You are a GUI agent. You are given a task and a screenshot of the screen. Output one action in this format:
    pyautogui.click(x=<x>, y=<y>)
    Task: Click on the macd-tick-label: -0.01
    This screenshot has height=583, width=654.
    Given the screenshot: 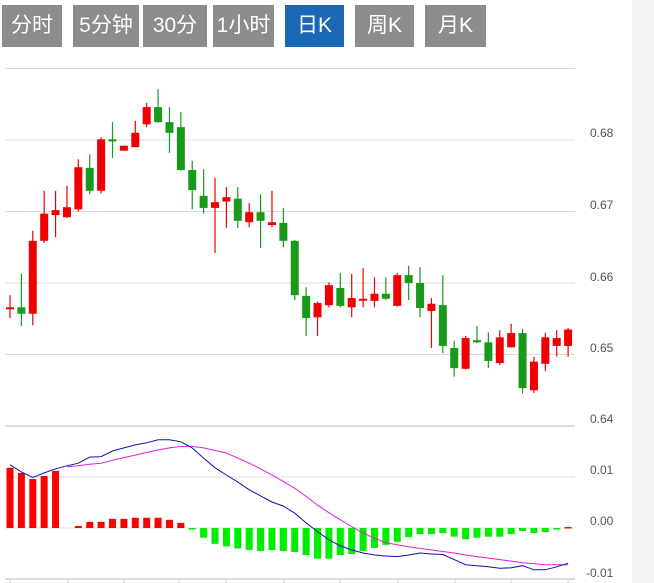 What is the action you would take?
    pyautogui.click(x=600, y=573)
    